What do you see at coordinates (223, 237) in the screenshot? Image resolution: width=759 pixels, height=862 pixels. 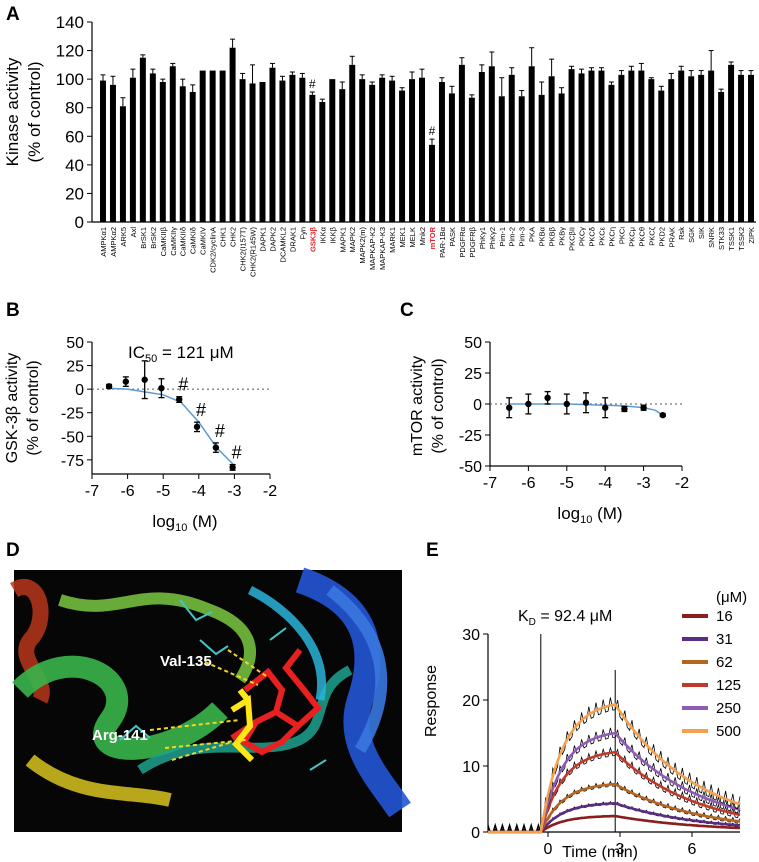 I see `panel-a-category-label: CHK1` at bounding box center [223, 237].